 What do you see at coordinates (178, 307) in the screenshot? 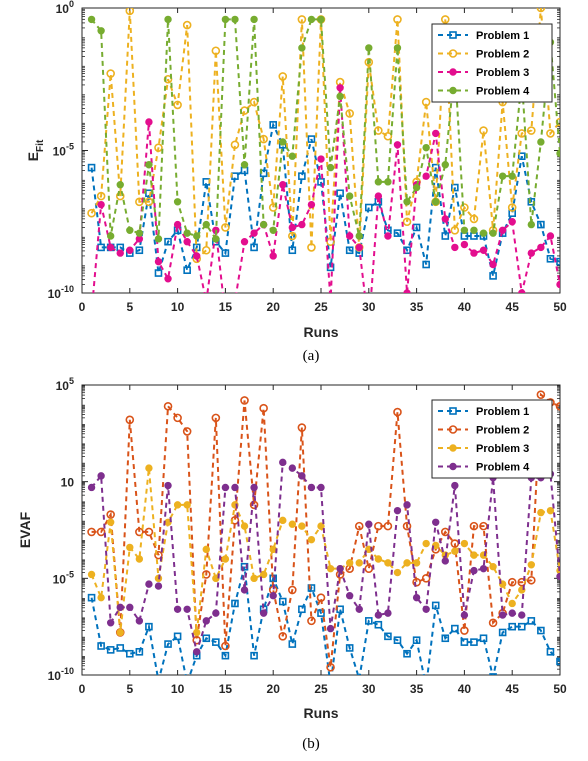
I see `x-tick-label: 10` at bounding box center [178, 307].